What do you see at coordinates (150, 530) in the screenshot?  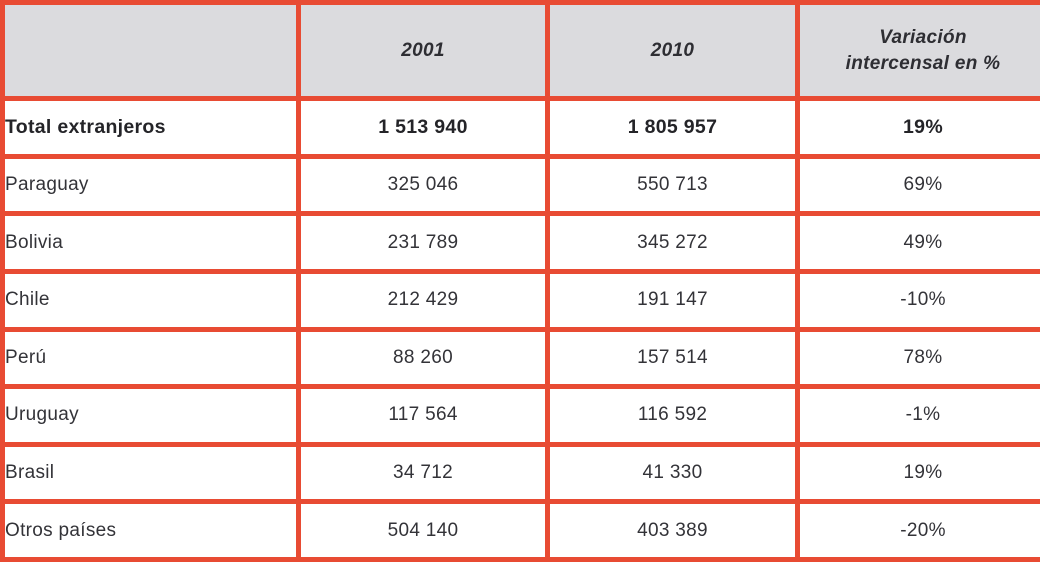 I see `row-label: Otros países` at bounding box center [150, 530].